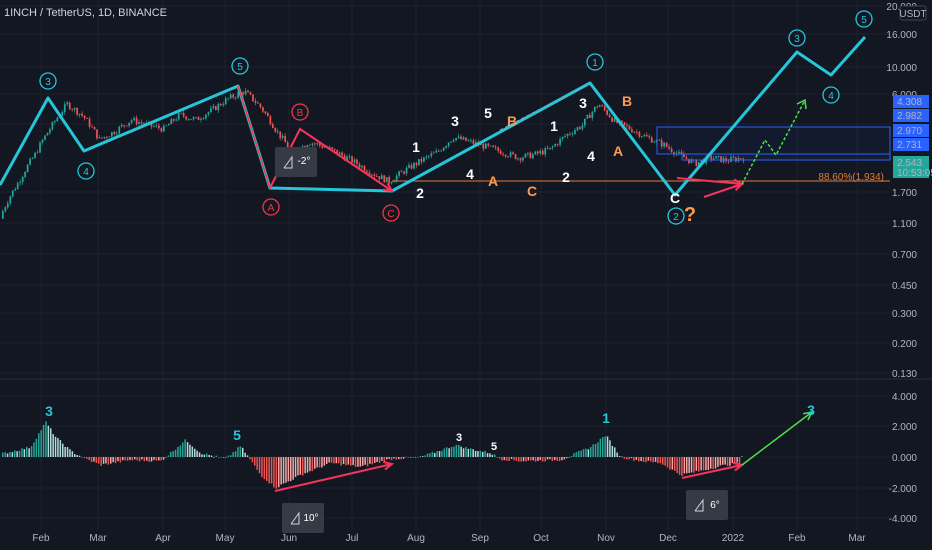 This screenshot has width=932, height=550. Describe the element at coordinates (904, 458) in the screenshot. I see `osc-tick-label: 0.000` at that location.